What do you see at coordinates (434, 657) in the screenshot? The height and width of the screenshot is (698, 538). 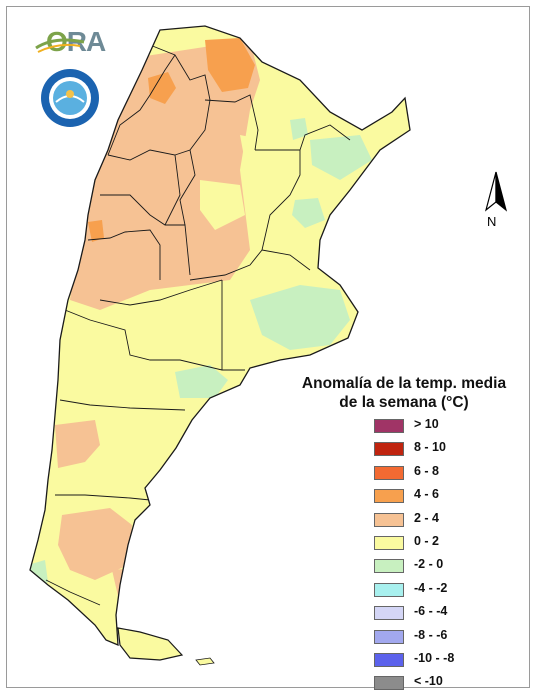 I see `legend-label: -10 - -8` at bounding box center [434, 657].